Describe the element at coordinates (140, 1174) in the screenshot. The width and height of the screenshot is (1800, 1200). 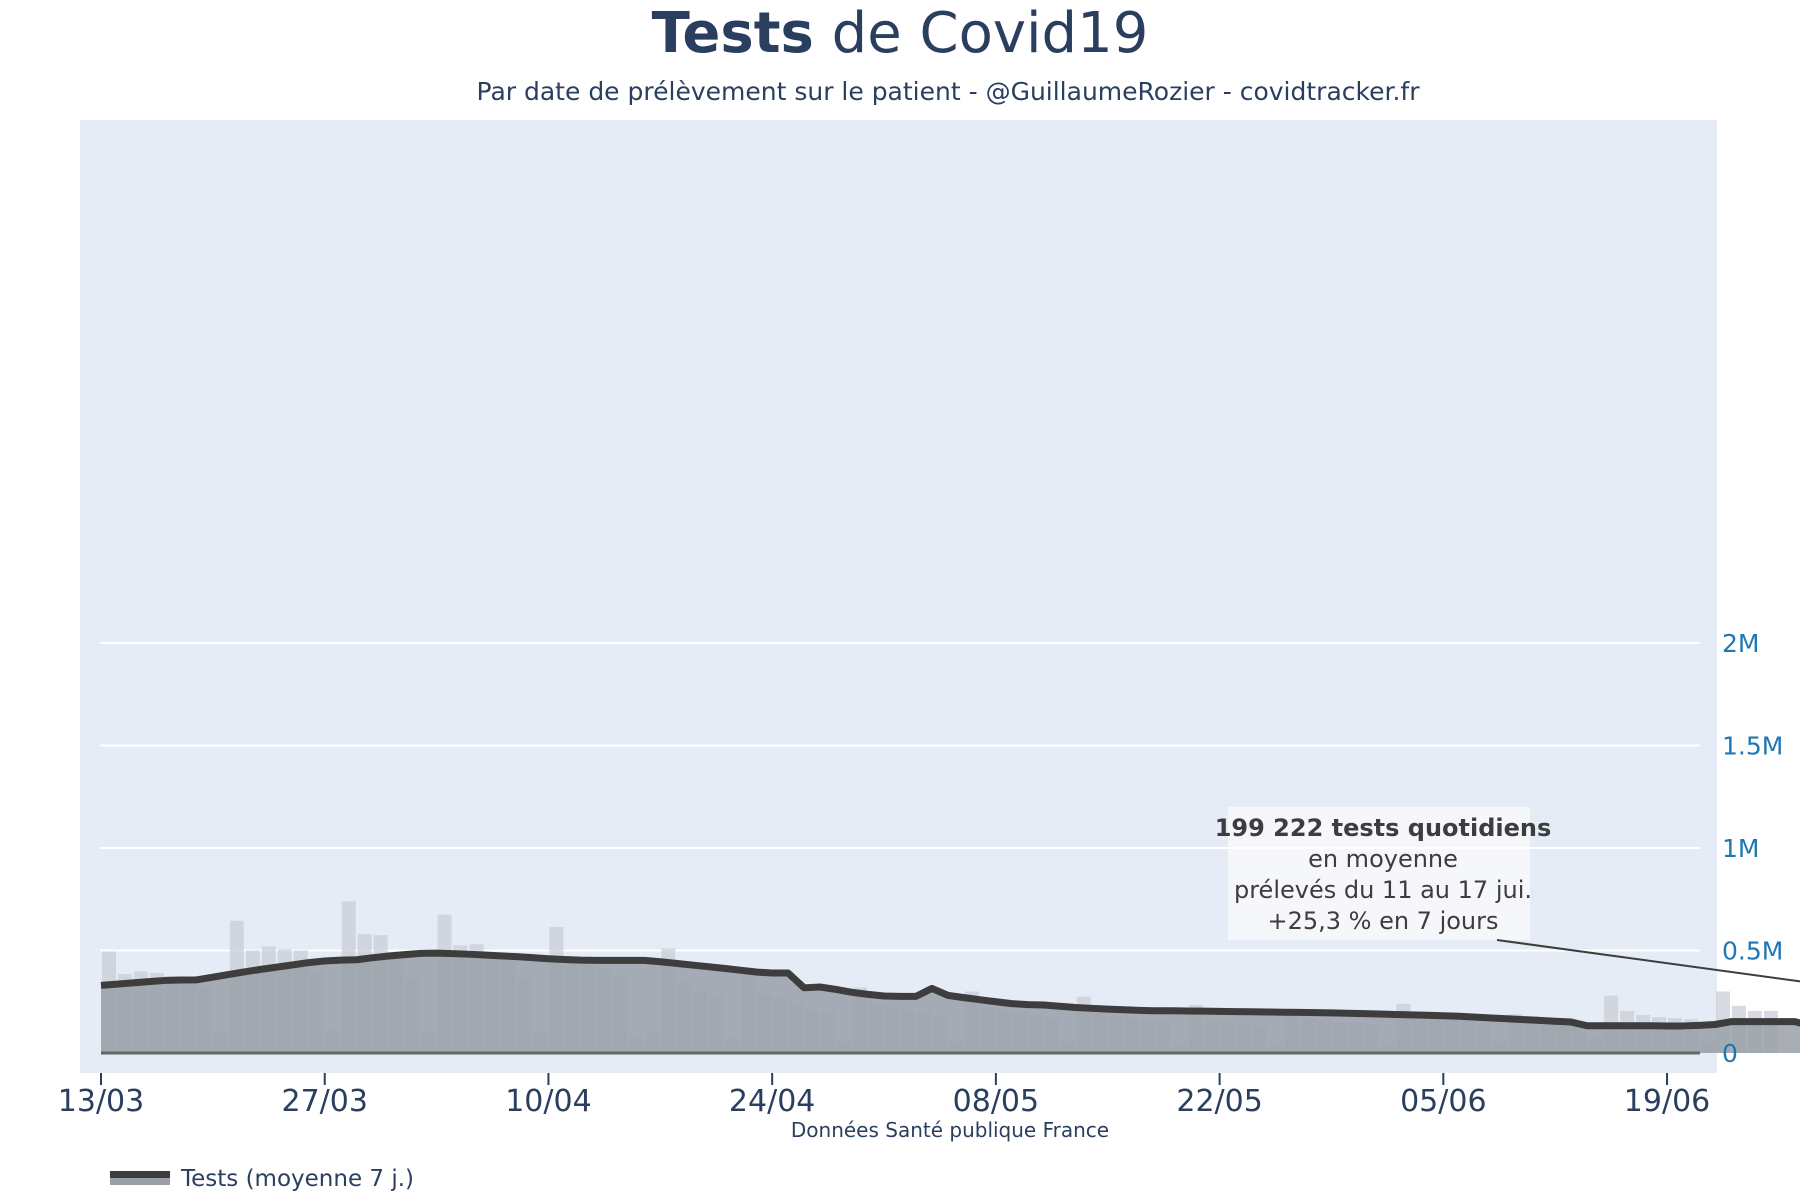
I see `legend-swatch-line` at that location.